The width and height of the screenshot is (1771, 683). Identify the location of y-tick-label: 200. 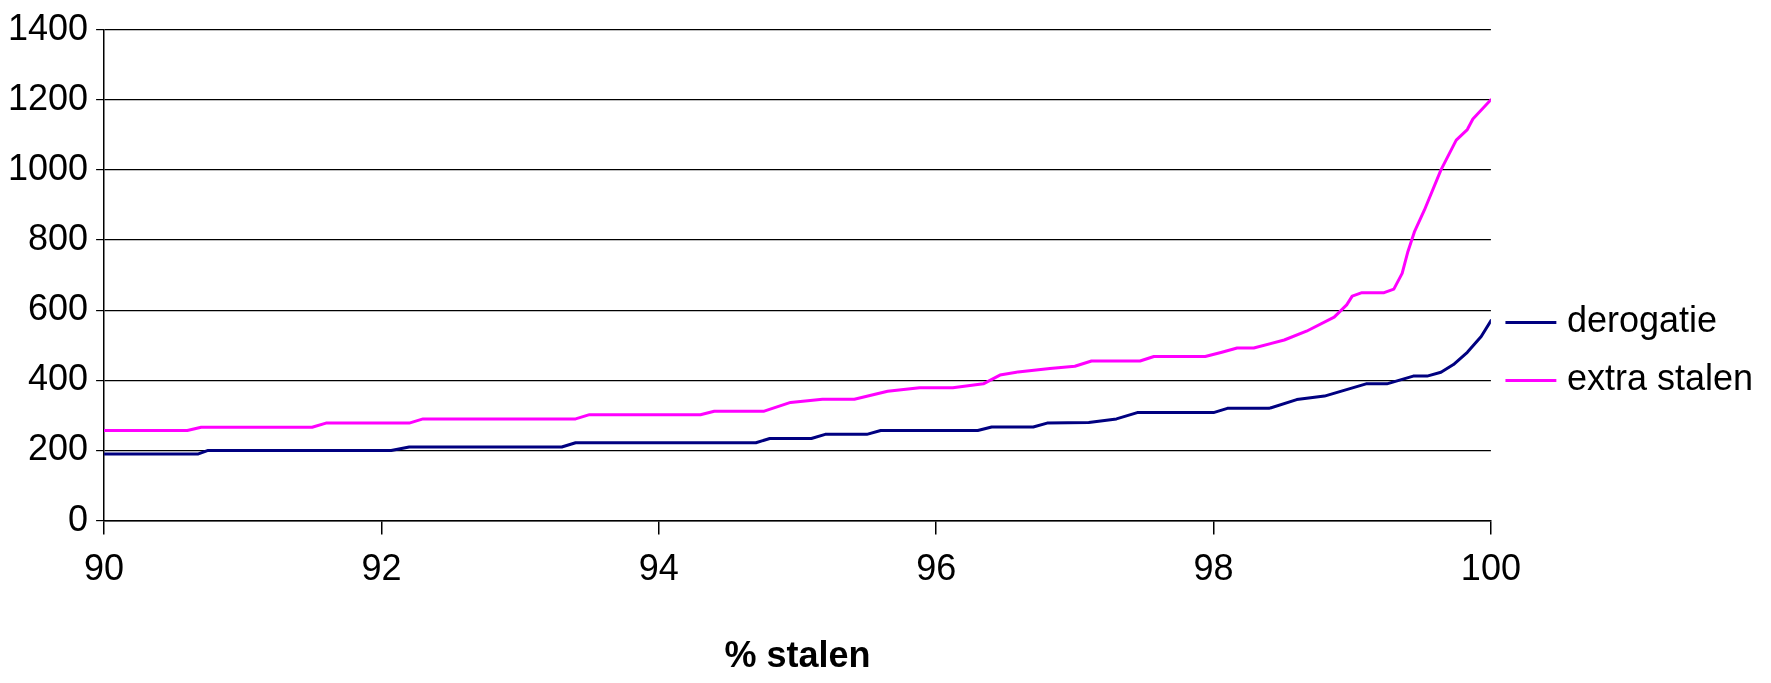
(58, 448).